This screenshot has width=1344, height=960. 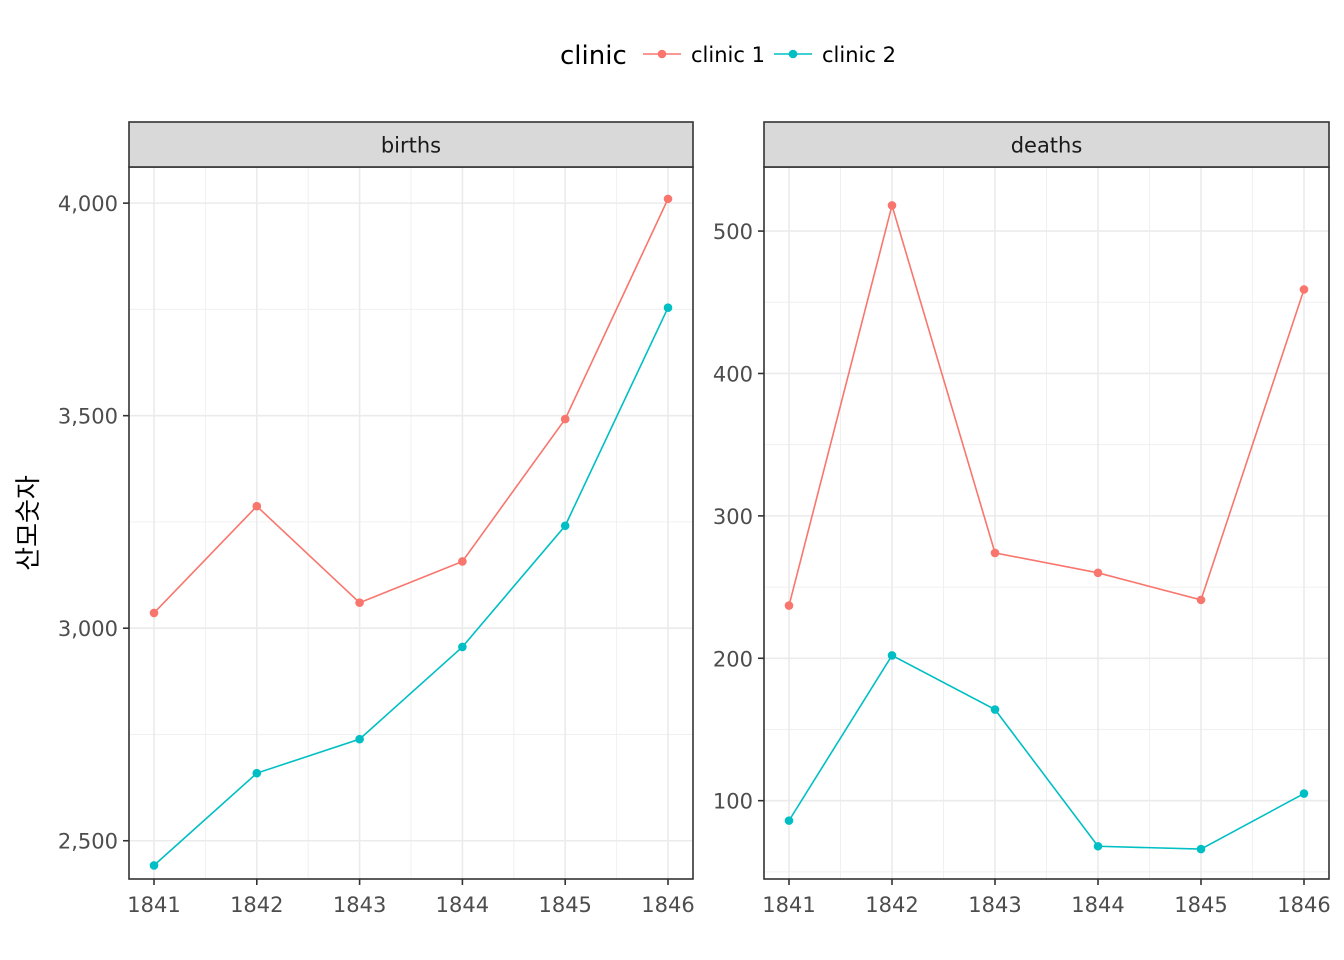 I want to click on strip-label-births: births, so click(x=411, y=146).